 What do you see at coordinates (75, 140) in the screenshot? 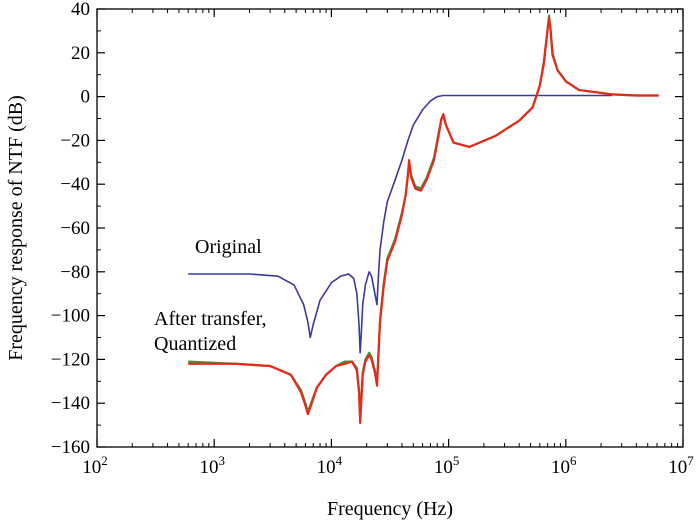
I see `y-tick-label: −20` at bounding box center [75, 140].